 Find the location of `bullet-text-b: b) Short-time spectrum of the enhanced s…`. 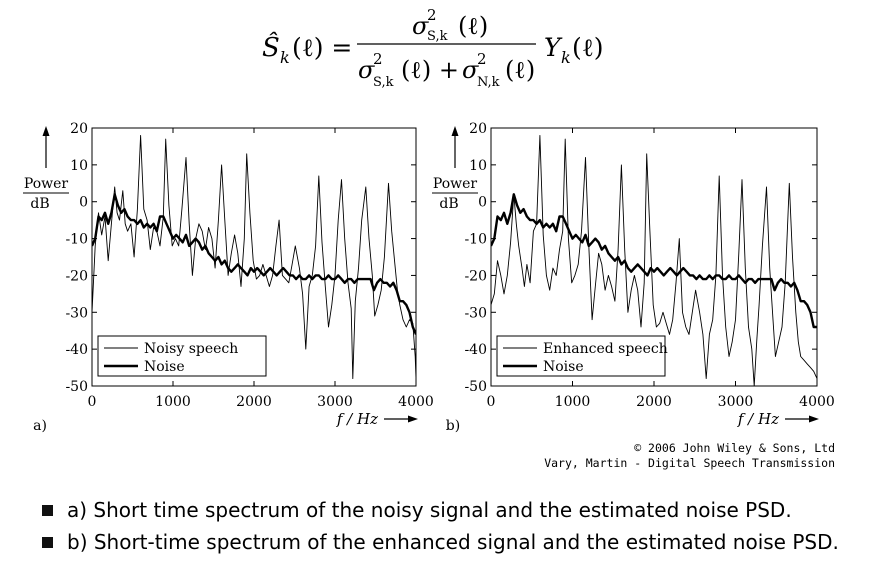

bullet-text-b: b) Short-time spectrum of the enhanced s… is located at coordinates (453, 542).